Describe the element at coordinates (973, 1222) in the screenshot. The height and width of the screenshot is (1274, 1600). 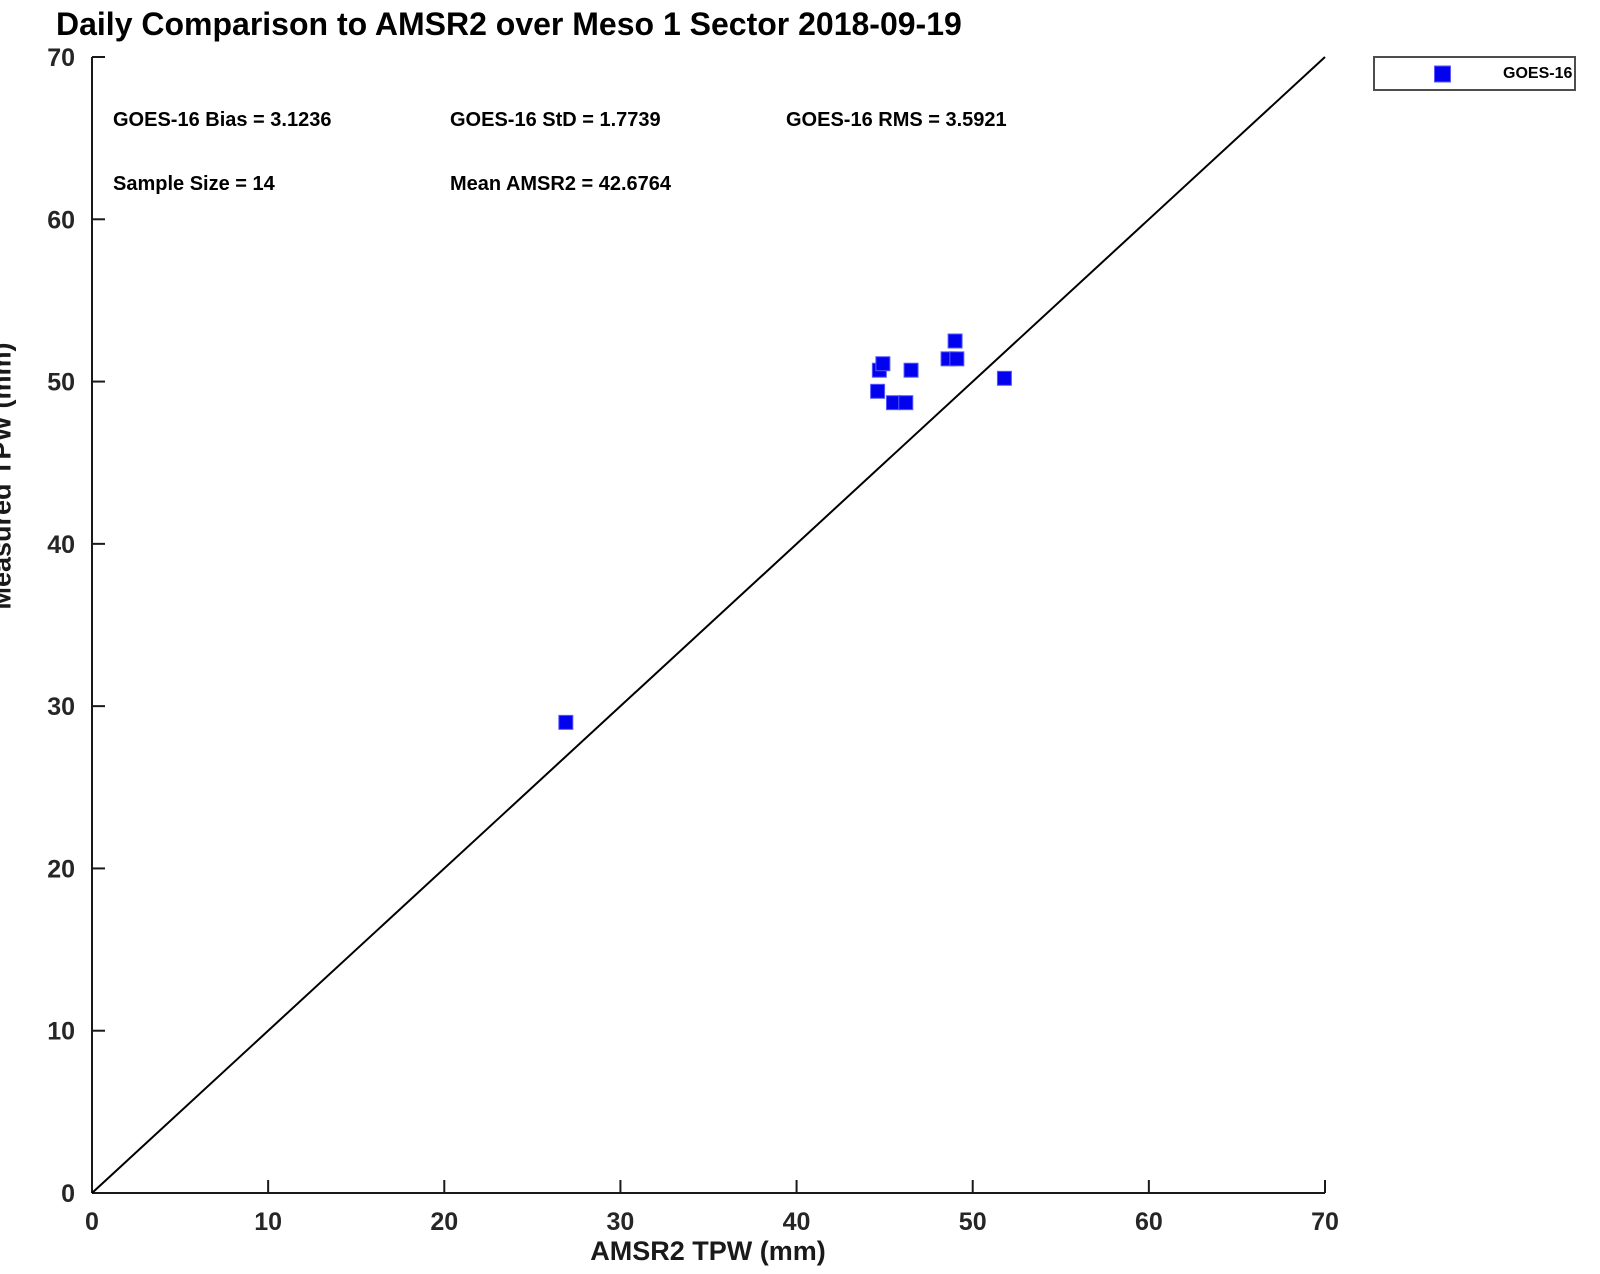
I see `x-tick-label: 50` at that location.